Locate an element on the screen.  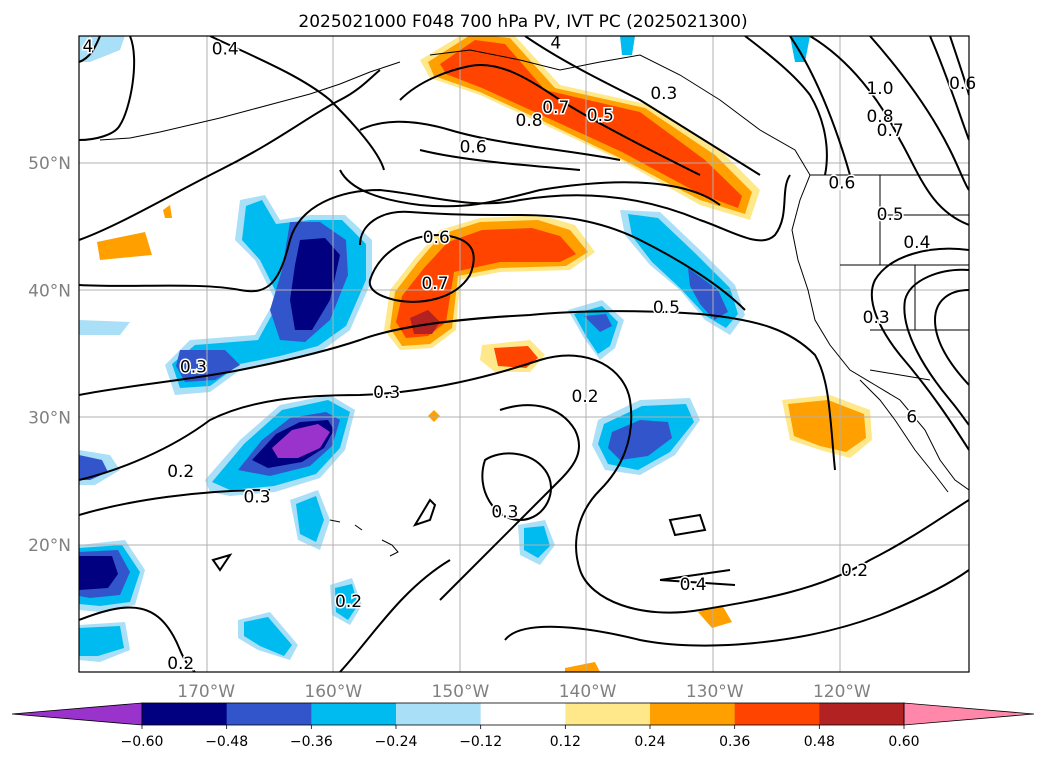
contour-label: 6 is located at coordinates (911, 417).